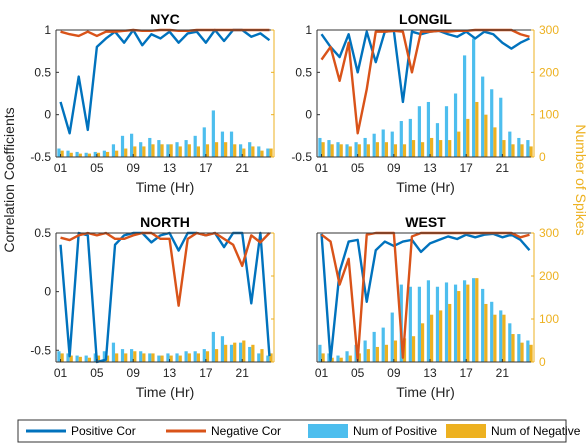 This screenshot has width=586, height=447. Describe the element at coordinates (328, 431) in the screenshot. I see `legend-swatch-num-positive` at that location.